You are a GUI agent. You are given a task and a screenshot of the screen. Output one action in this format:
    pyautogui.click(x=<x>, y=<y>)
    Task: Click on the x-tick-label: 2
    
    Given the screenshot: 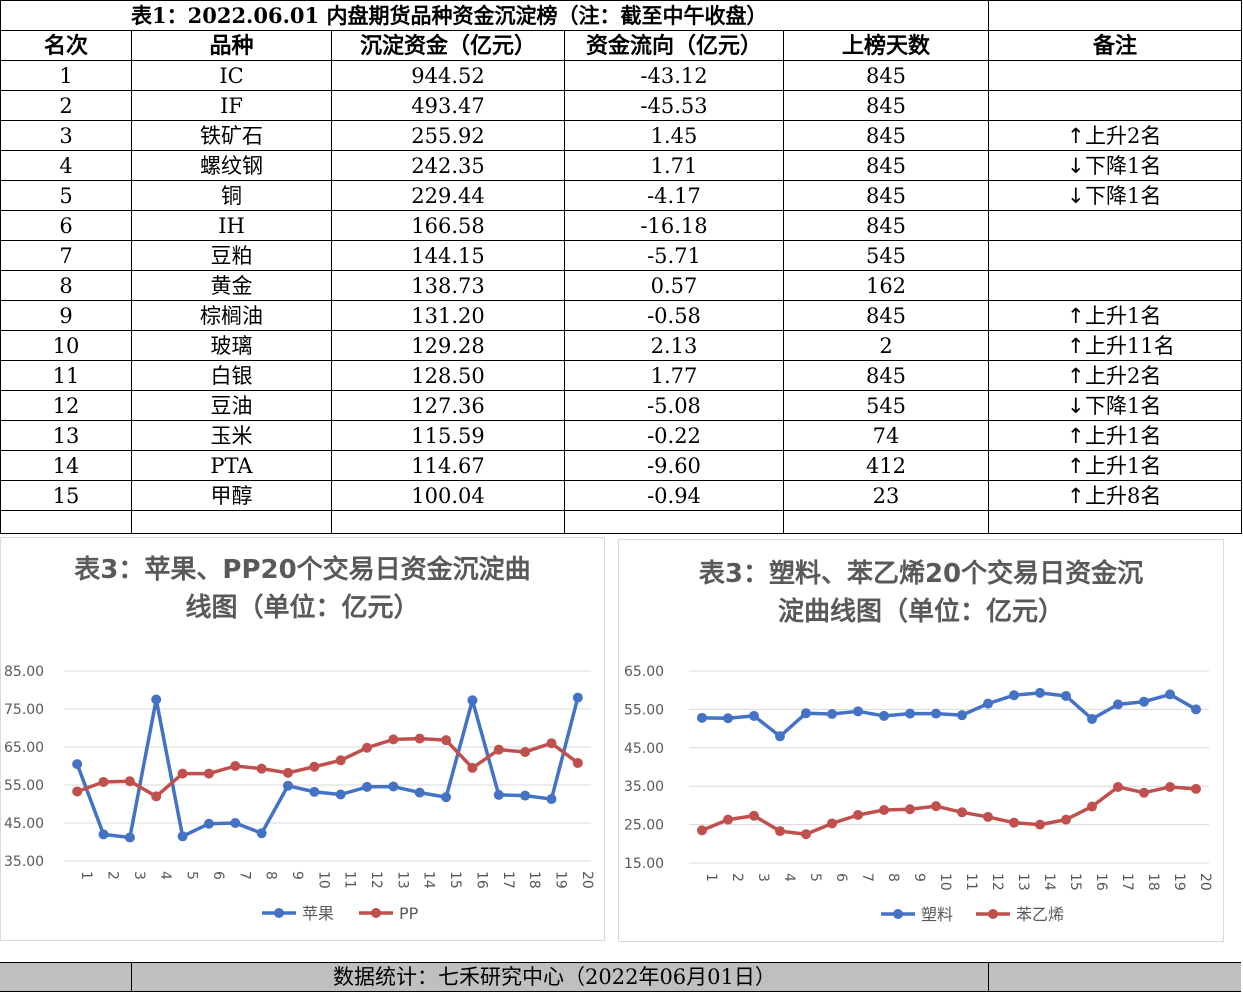 What is the action you would take?
    pyautogui.click(x=113, y=875)
    